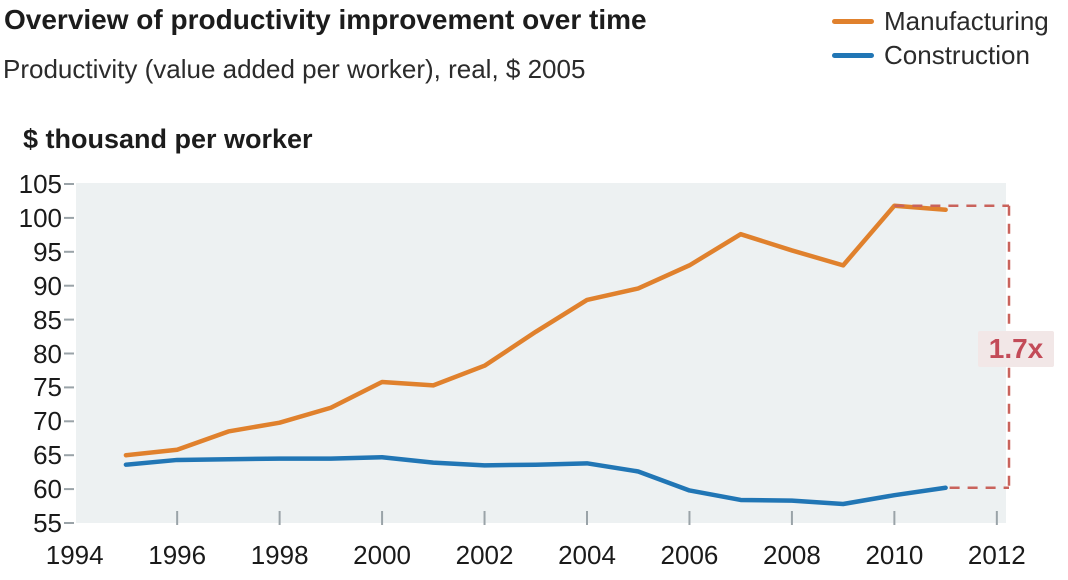 This screenshot has height=580, width=1068. I want to click on x-tick-label: 2000, so click(382, 555).